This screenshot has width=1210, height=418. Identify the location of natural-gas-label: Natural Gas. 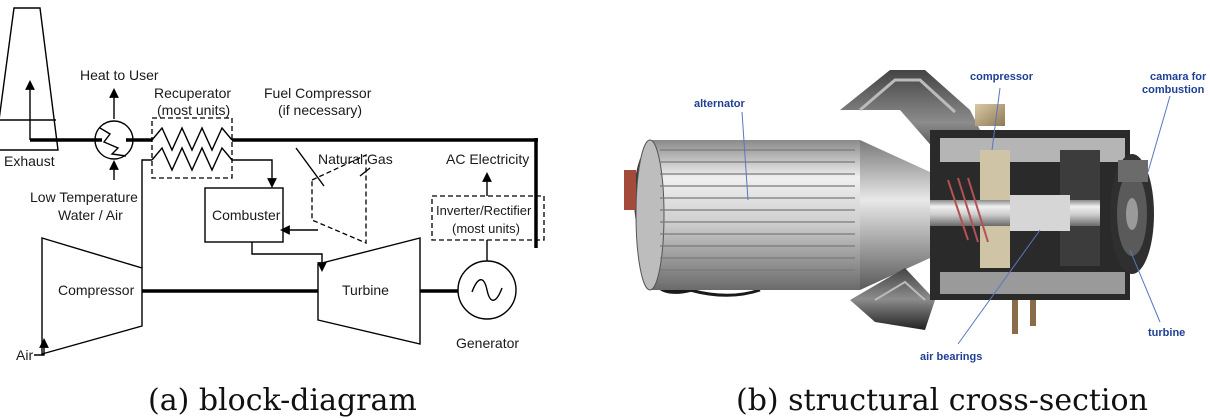
(355, 159).